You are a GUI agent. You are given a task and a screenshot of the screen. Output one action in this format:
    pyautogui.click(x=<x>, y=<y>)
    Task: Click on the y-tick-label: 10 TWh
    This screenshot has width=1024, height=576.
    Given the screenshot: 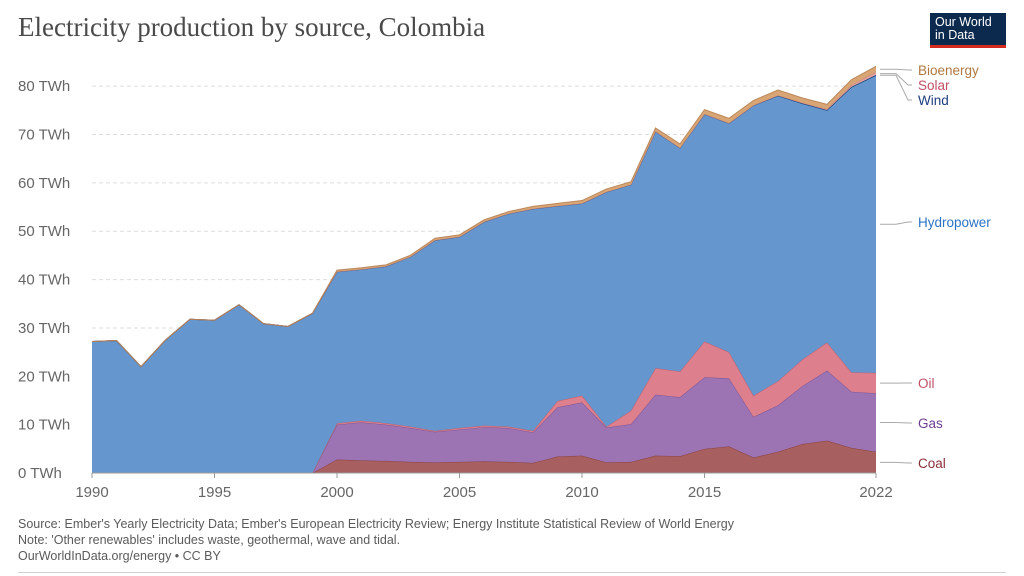 What is the action you would take?
    pyautogui.click(x=44, y=425)
    